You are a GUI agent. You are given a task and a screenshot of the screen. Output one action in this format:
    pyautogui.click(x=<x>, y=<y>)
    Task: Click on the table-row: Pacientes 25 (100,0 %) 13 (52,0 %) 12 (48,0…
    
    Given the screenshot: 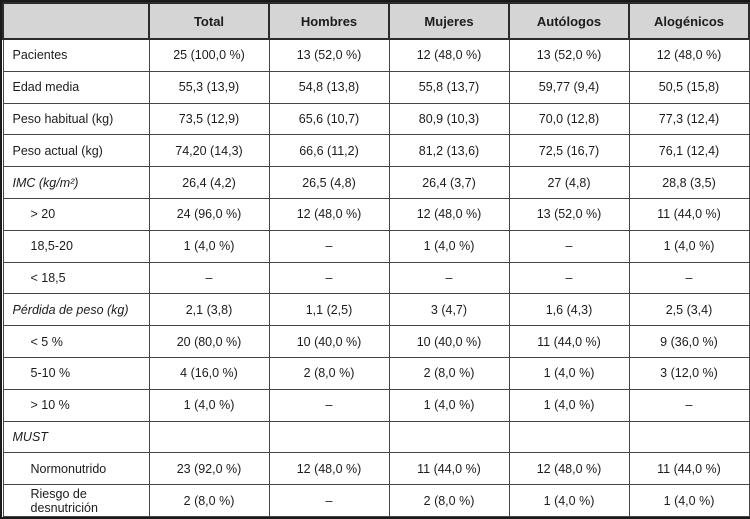 What is the action you would take?
    pyautogui.click(x=376, y=55)
    